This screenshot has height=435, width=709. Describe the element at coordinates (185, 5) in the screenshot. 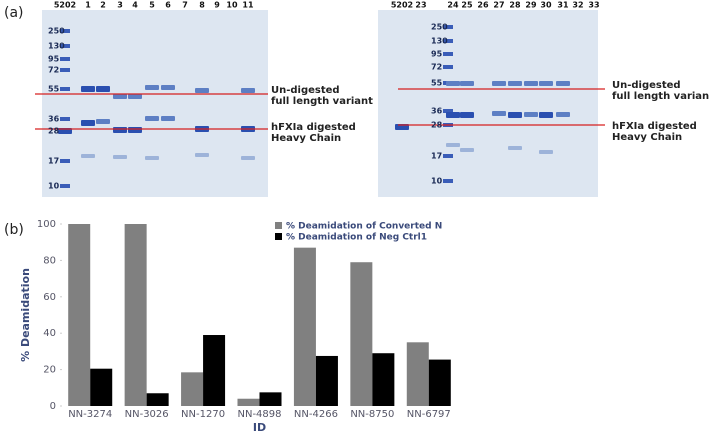

I see `lane-label: 7` at that location.